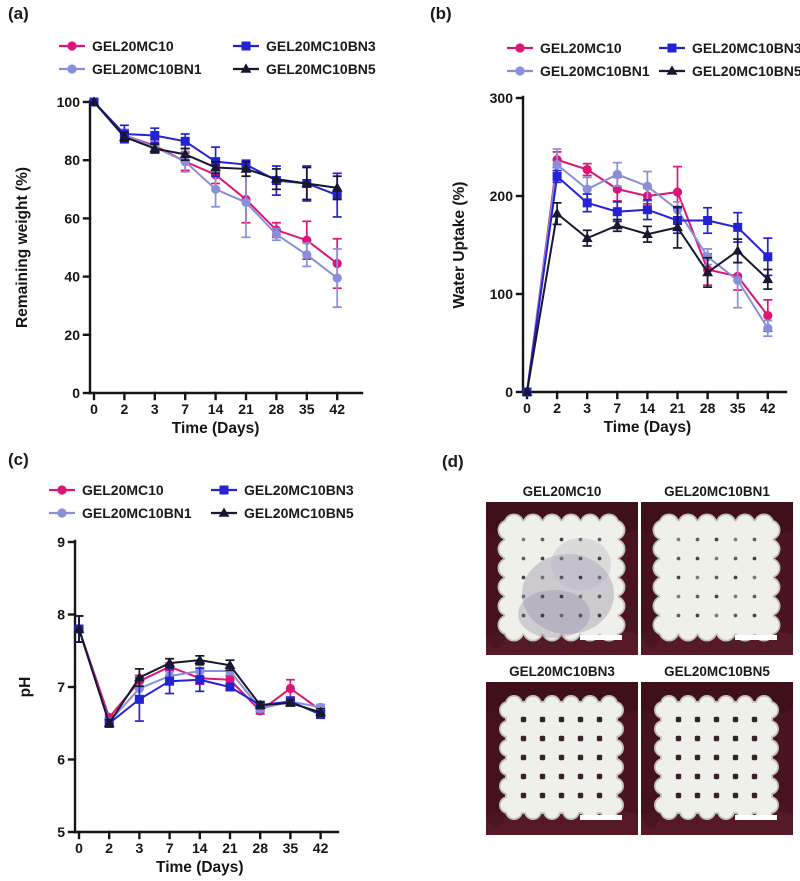  Describe the element at coordinates (72, 160) in the screenshot. I see `svg-text: 80` at that location.